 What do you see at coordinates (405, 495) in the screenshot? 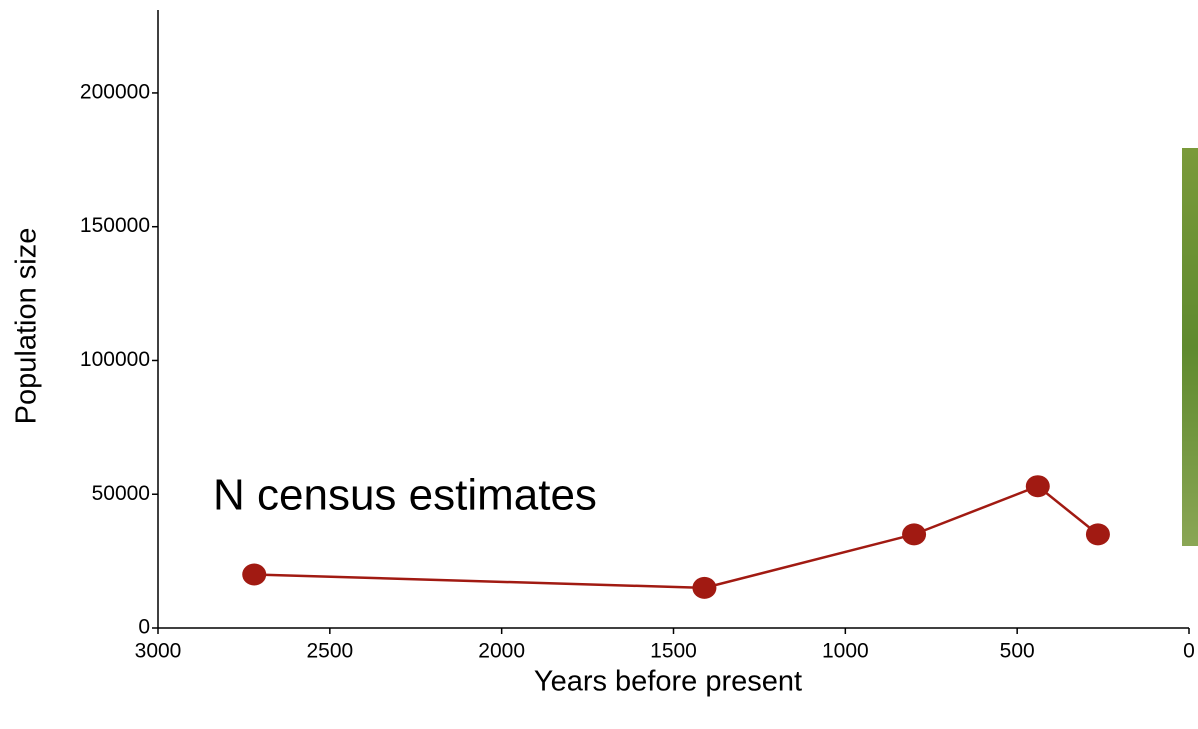
I see `annotation: N census estimates` at bounding box center [405, 495].